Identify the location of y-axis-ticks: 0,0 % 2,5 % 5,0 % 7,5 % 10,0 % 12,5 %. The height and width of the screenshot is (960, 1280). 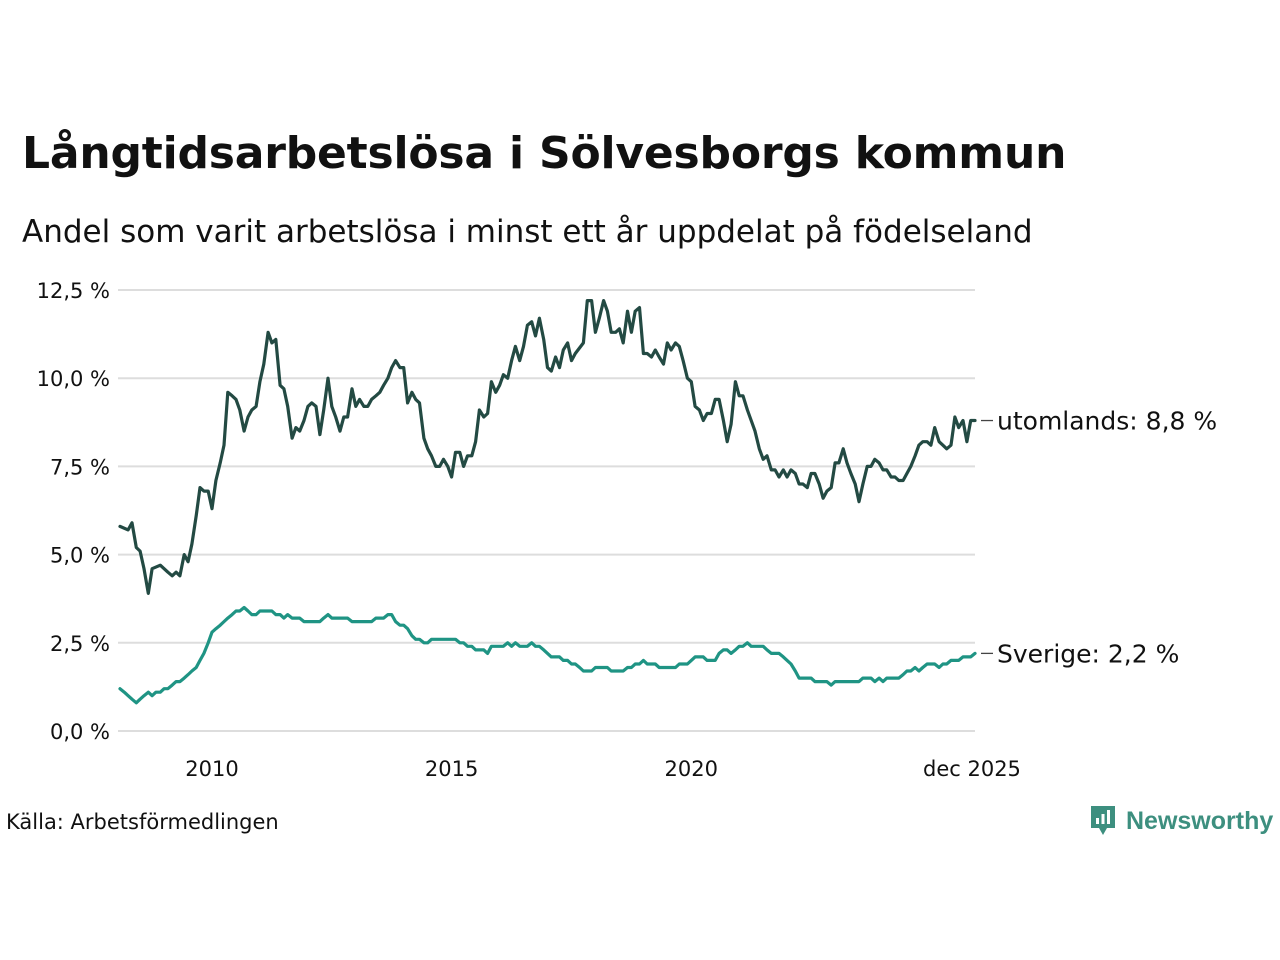
(73, 511).